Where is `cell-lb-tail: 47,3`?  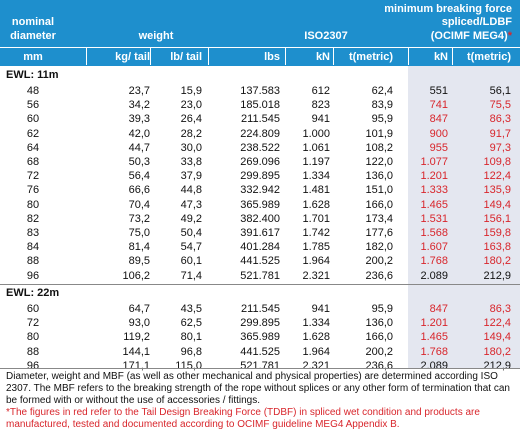 cell-lb-tail: 47,3 is located at coordinates (191, 204).